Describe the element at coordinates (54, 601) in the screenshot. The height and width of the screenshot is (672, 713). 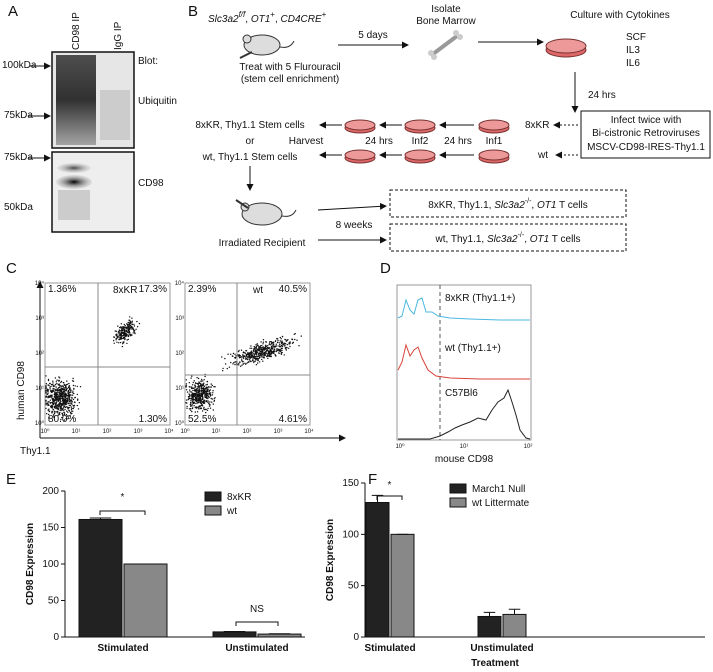
I see `y-tick-label: 50` at that location.